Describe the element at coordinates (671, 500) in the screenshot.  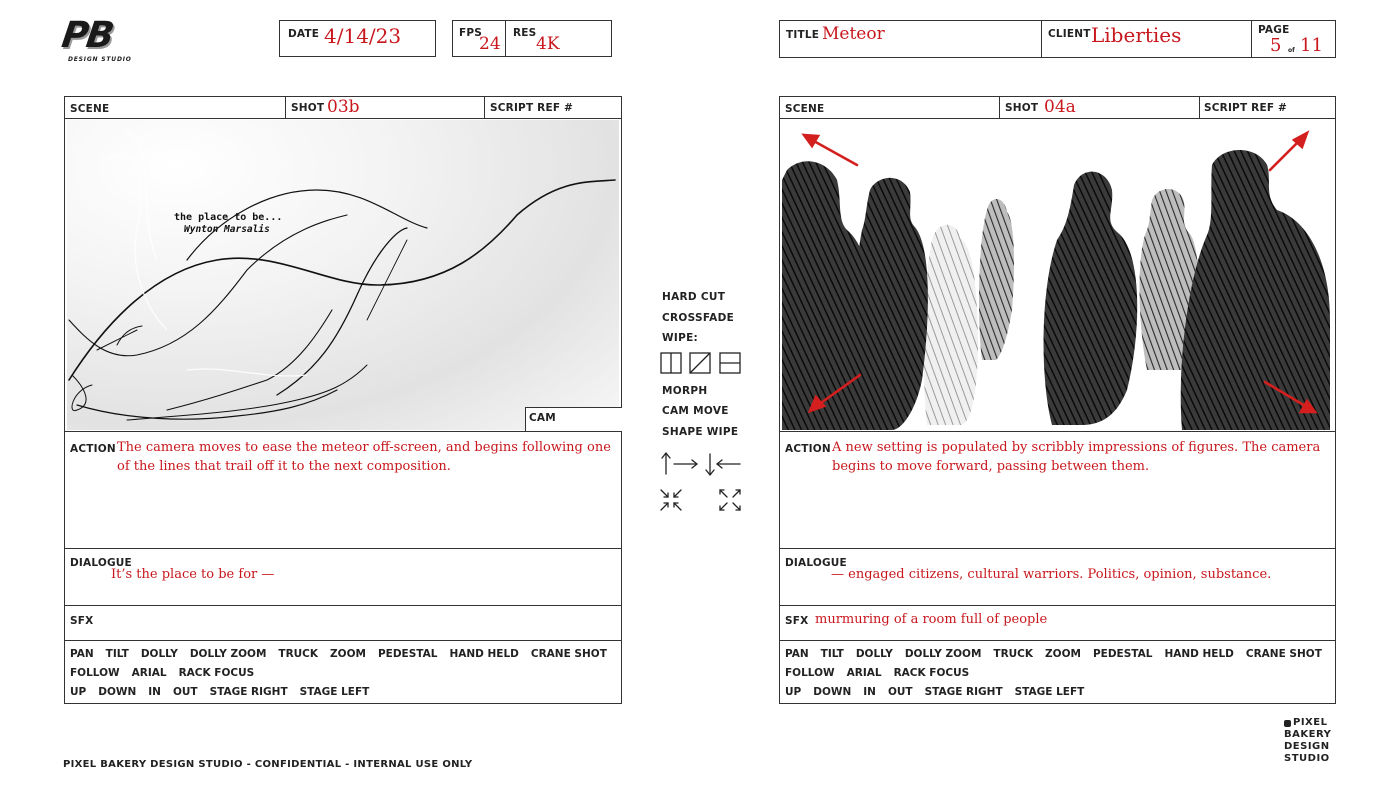
I see `collapse-icon` at that location.